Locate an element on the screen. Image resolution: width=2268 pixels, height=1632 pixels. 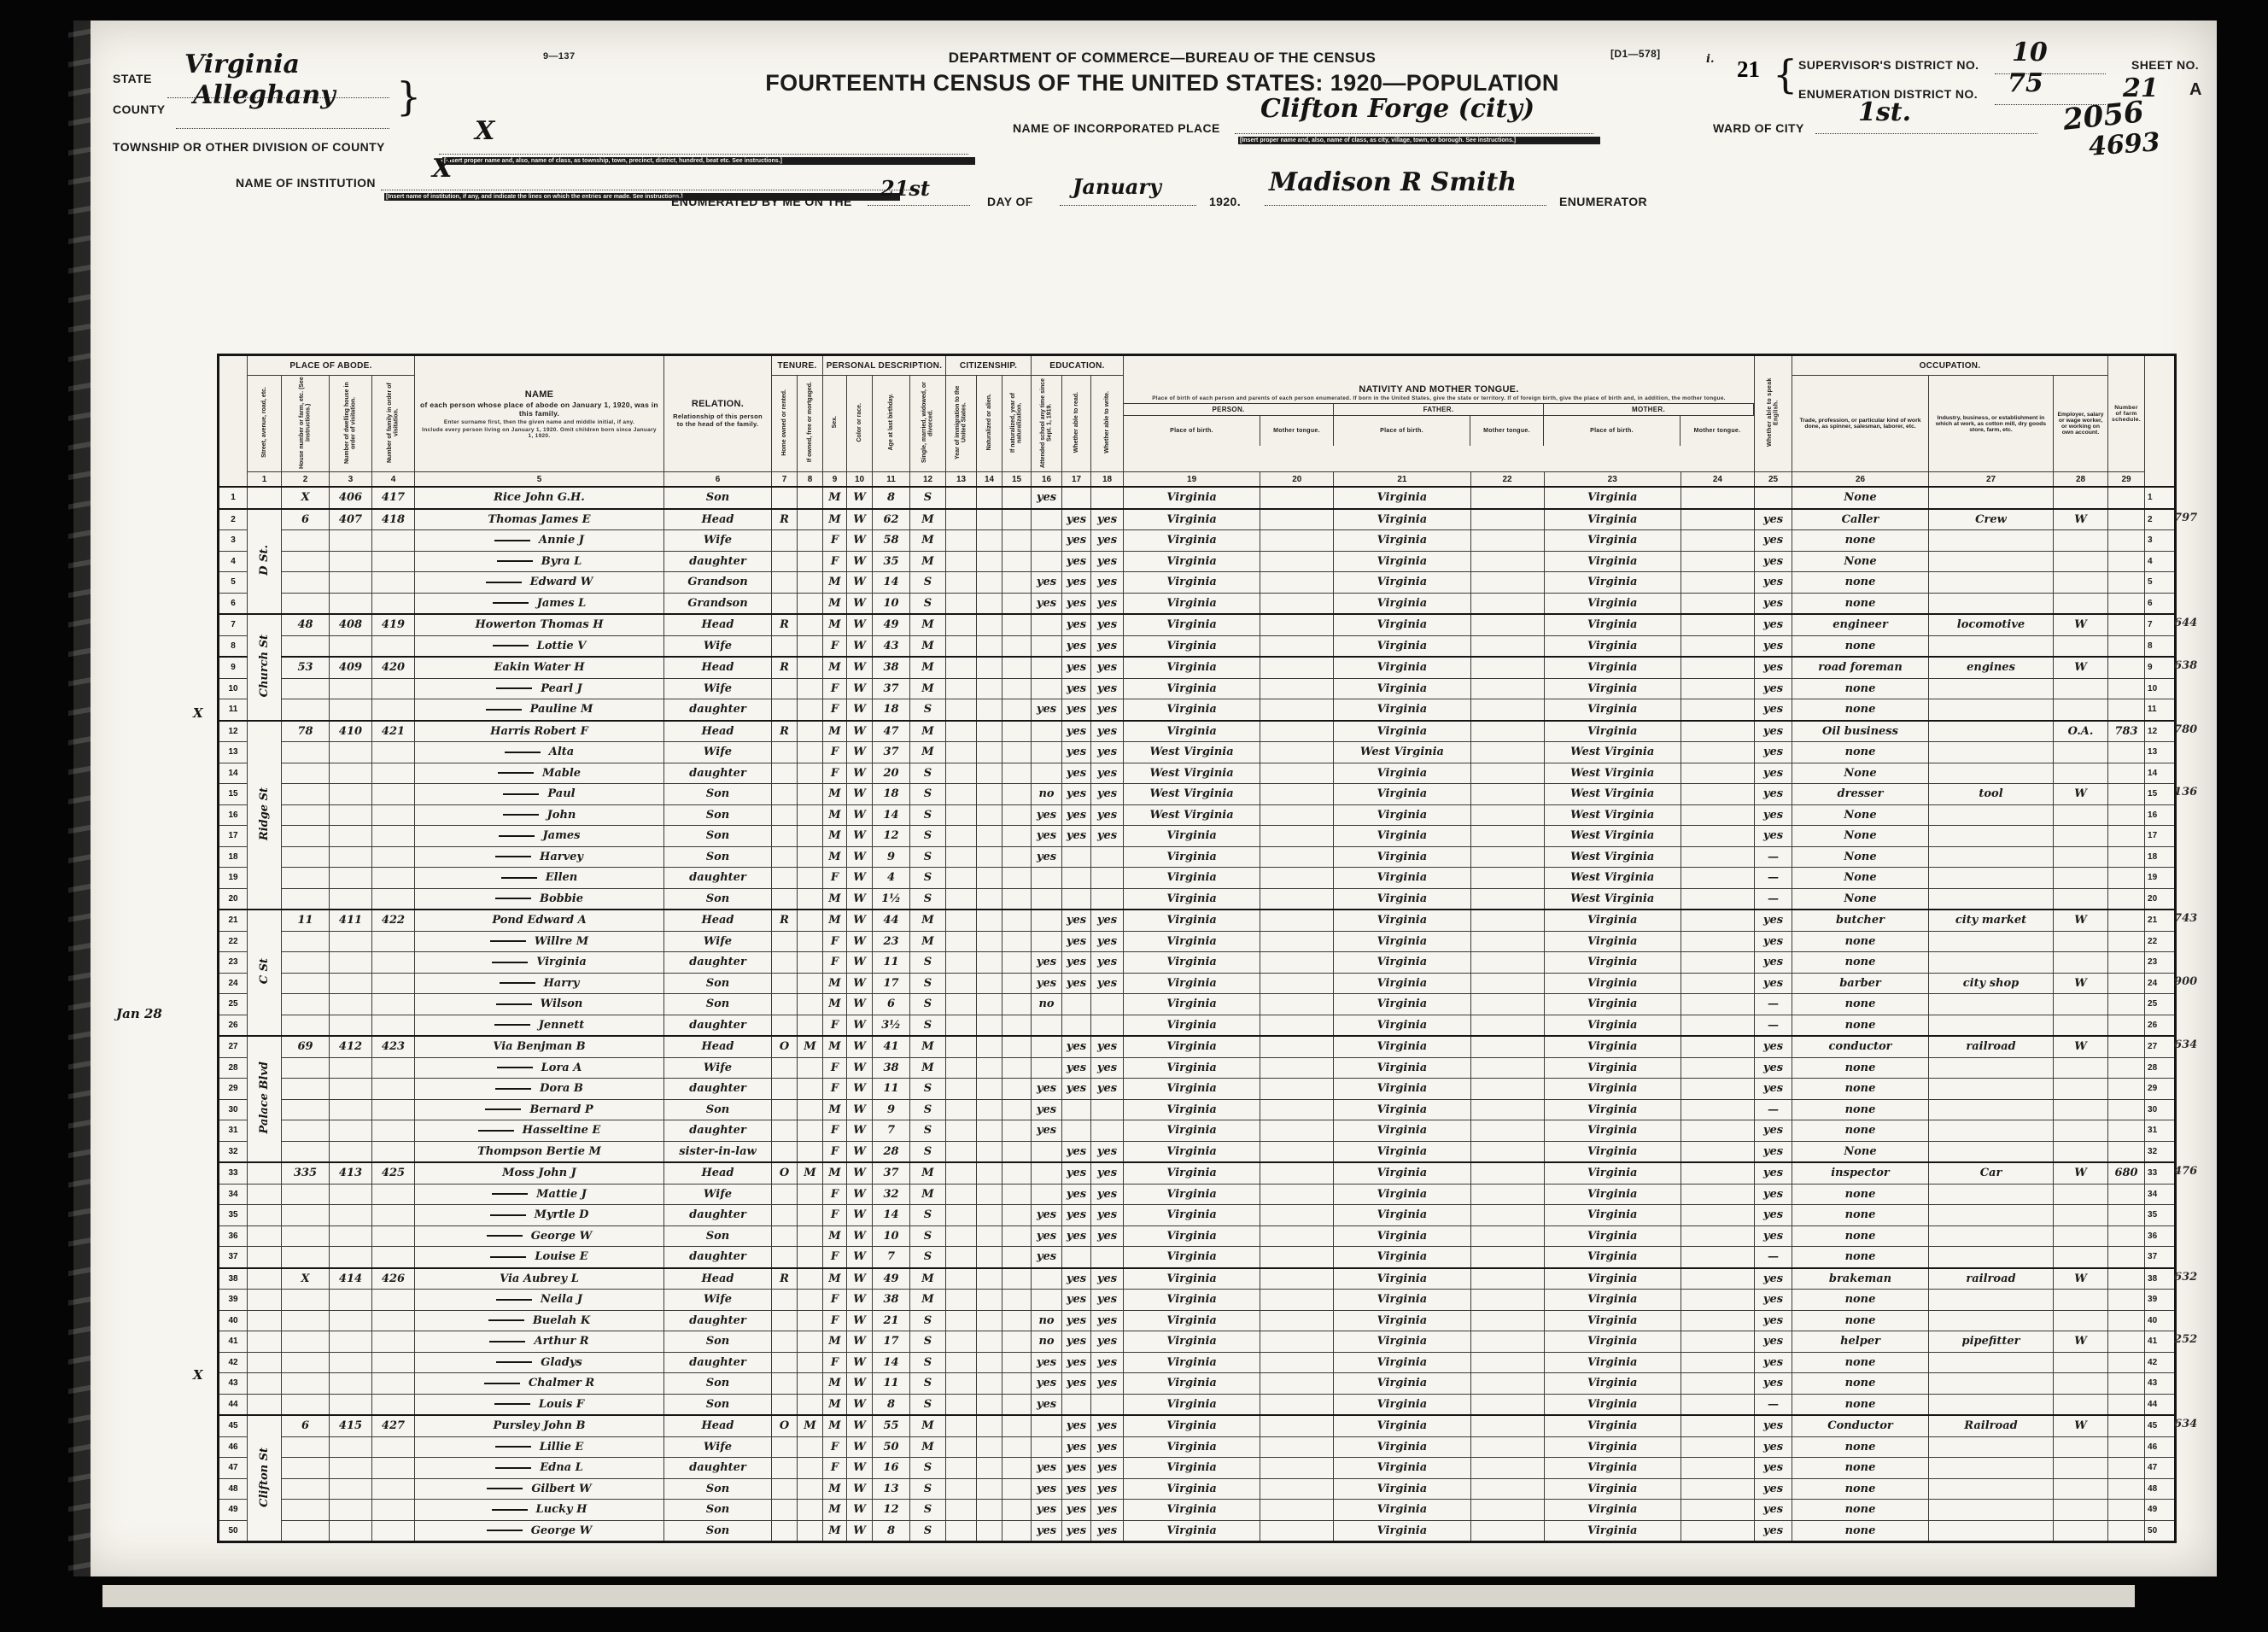
col-number-12: 12 is located at coordinates (927, 479).